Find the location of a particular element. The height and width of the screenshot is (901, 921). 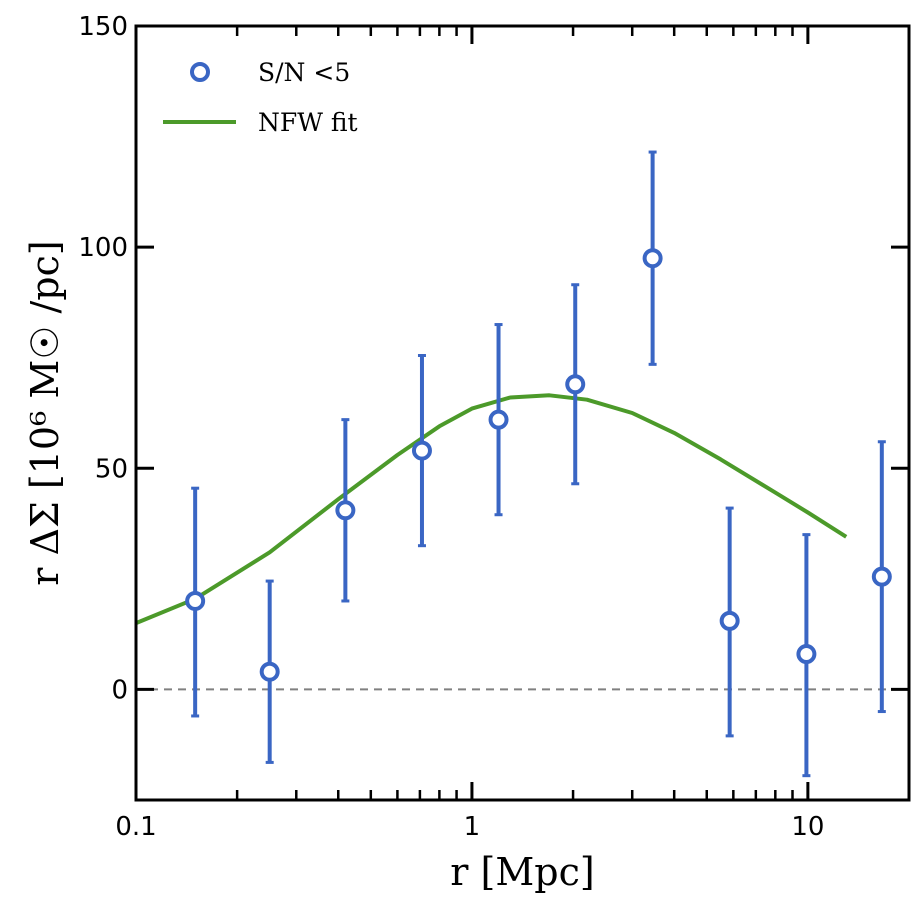

y-axis-label: r ΔΣ [10⁶ M☉ /pc] is located at coordinates (45, 412).